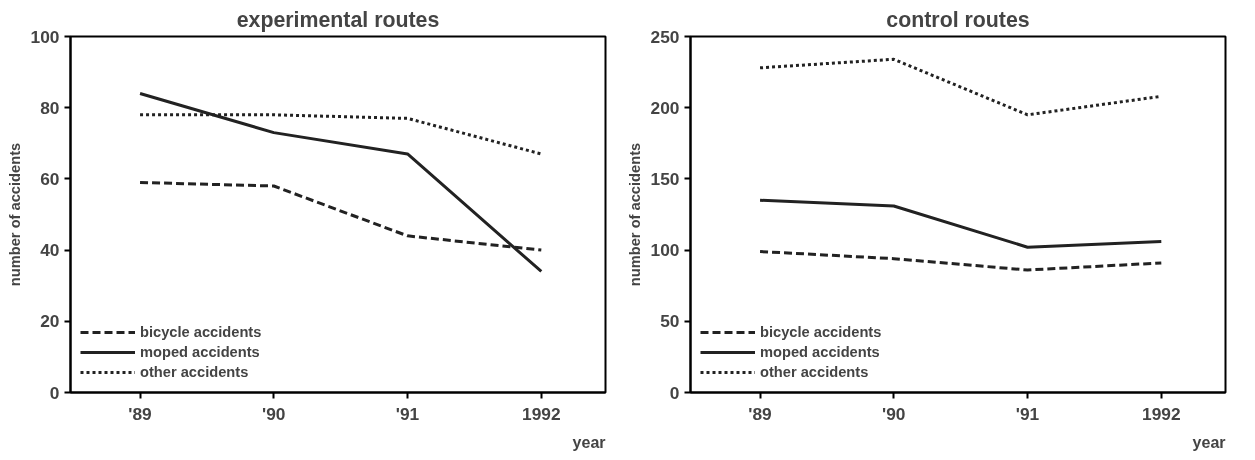 The height and width of the screenshot is (460, 1255). I want to click on y-tick-label: 80, so click(50, 107).